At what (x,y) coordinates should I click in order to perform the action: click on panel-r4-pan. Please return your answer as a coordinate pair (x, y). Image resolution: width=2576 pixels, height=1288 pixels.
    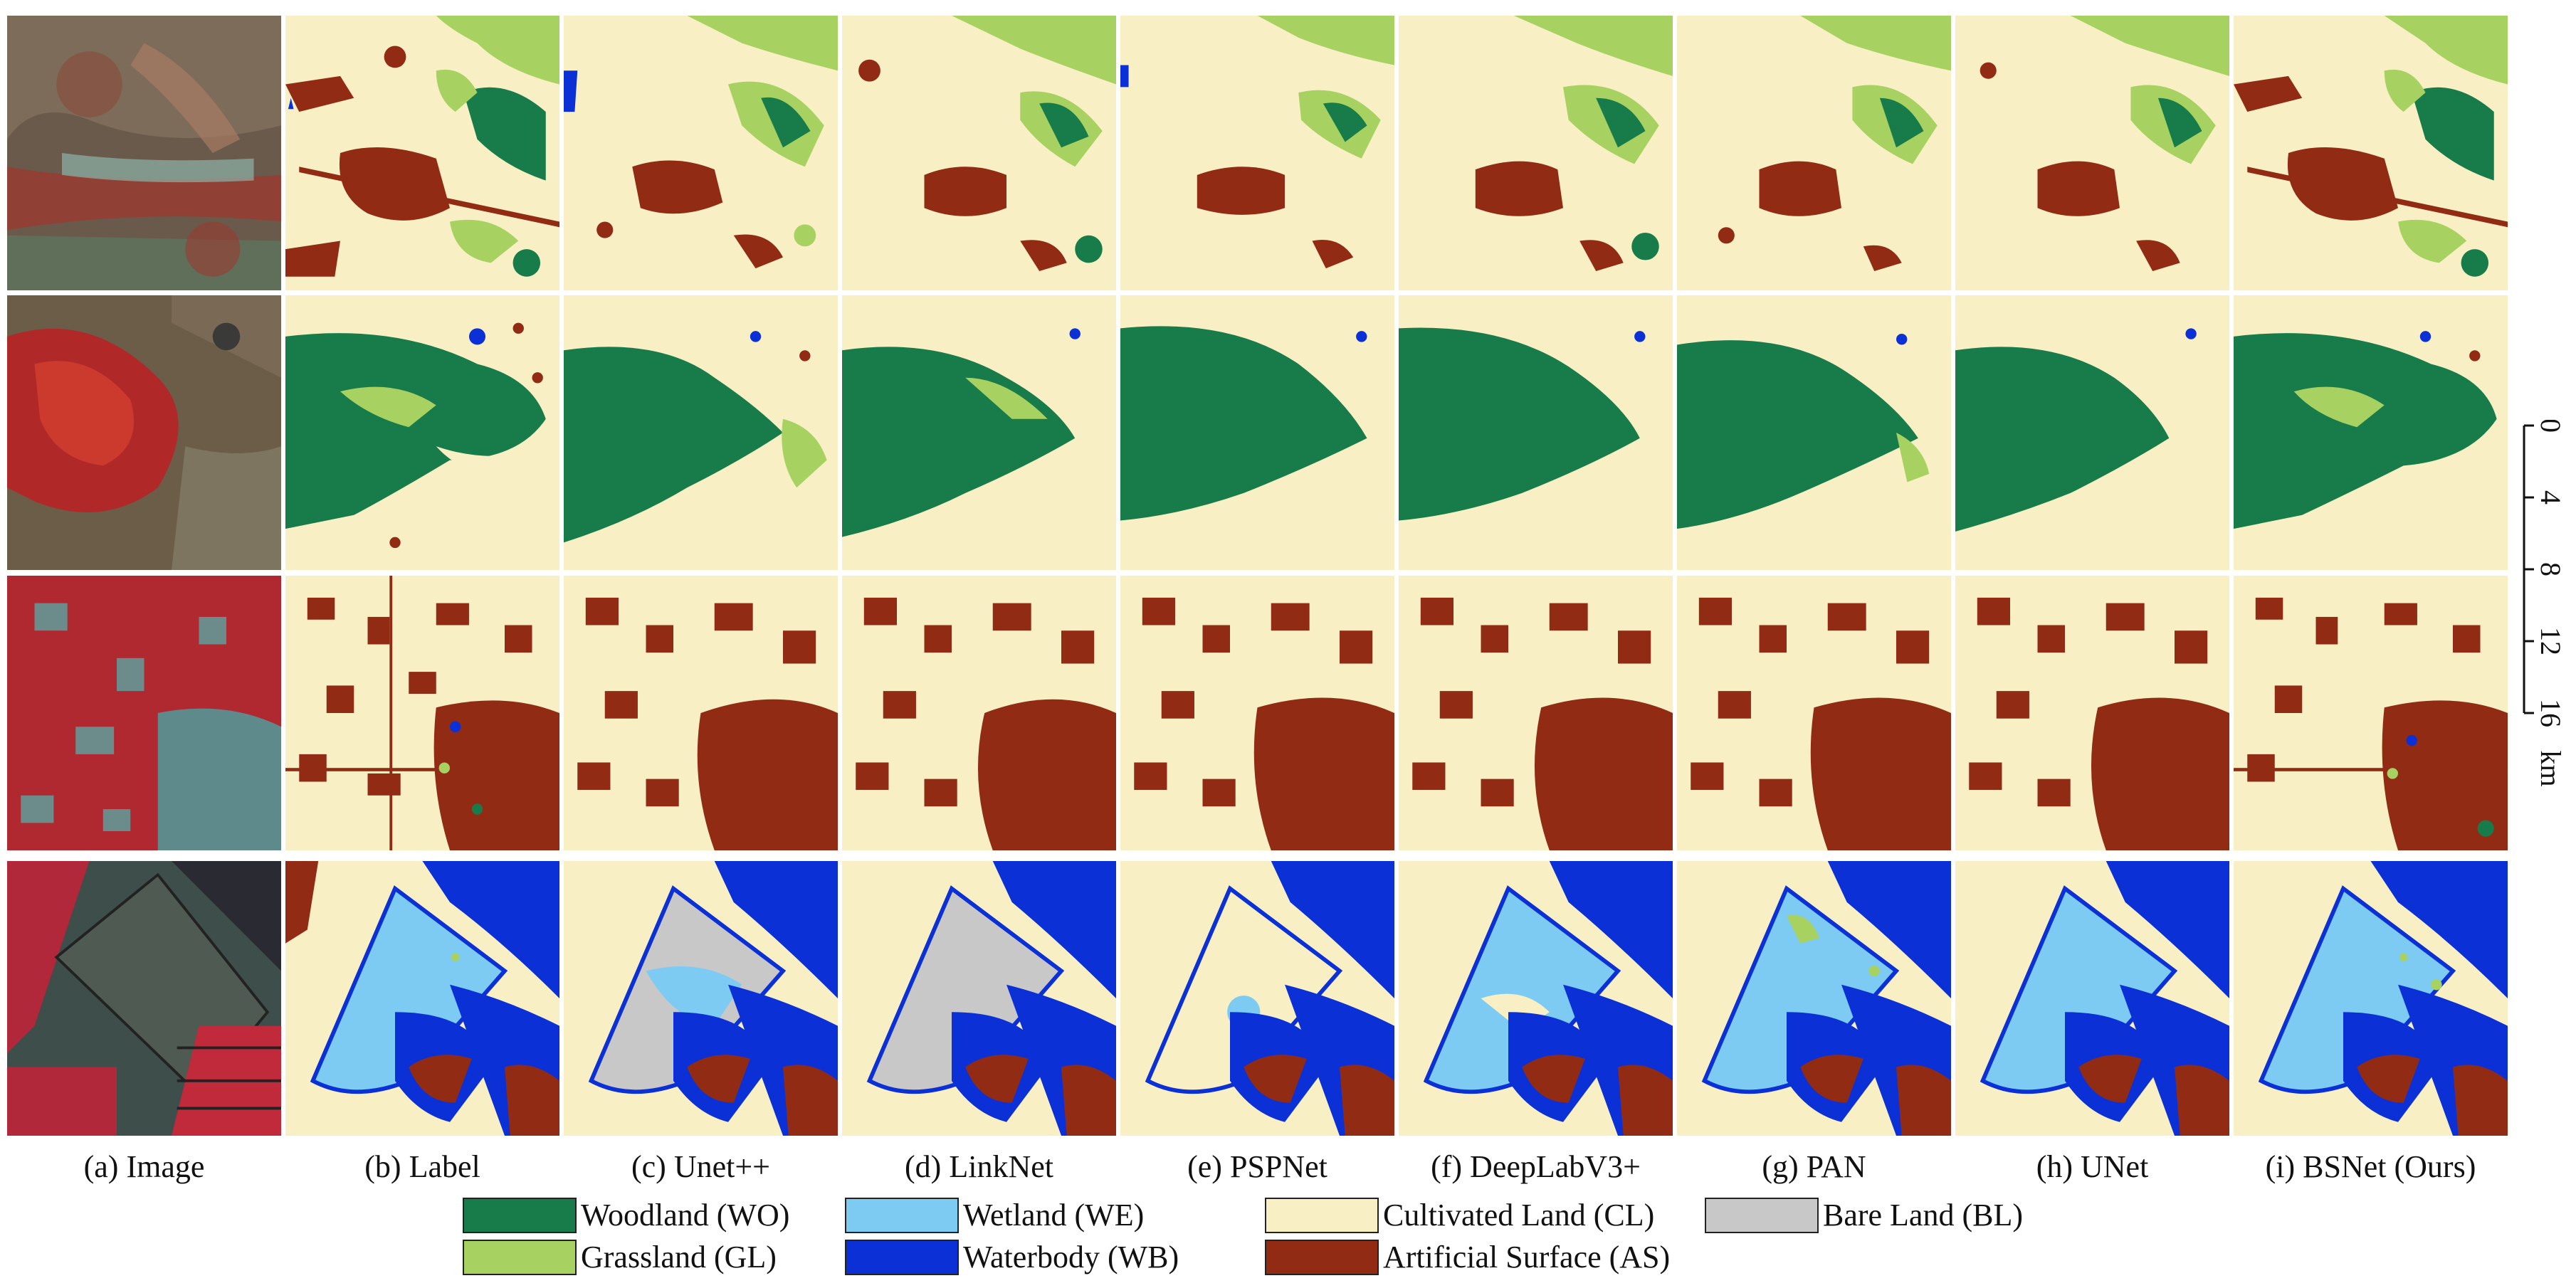
    Looking at the image, I should click on (1814, 999).